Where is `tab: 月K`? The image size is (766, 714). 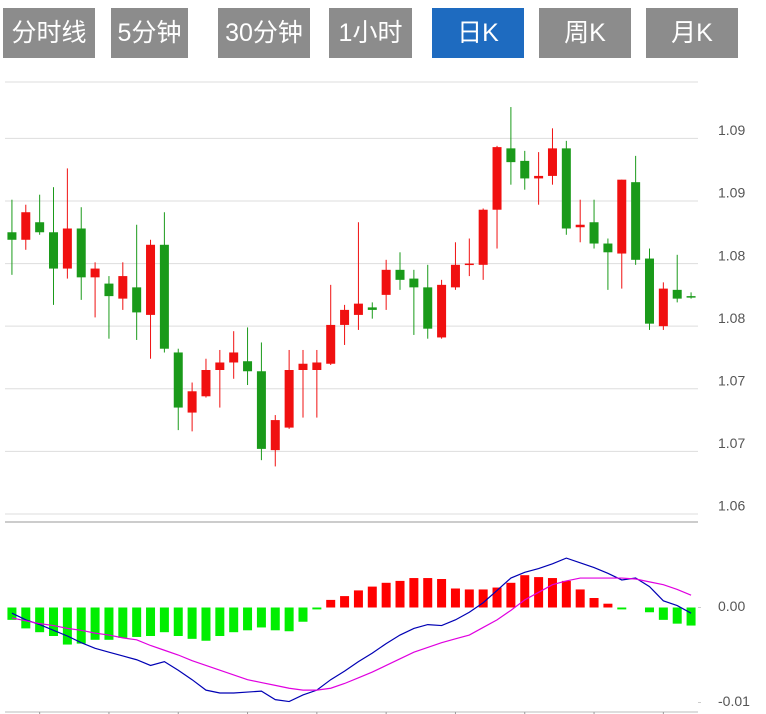
tab: 月K is located at coordinates (692, 33).